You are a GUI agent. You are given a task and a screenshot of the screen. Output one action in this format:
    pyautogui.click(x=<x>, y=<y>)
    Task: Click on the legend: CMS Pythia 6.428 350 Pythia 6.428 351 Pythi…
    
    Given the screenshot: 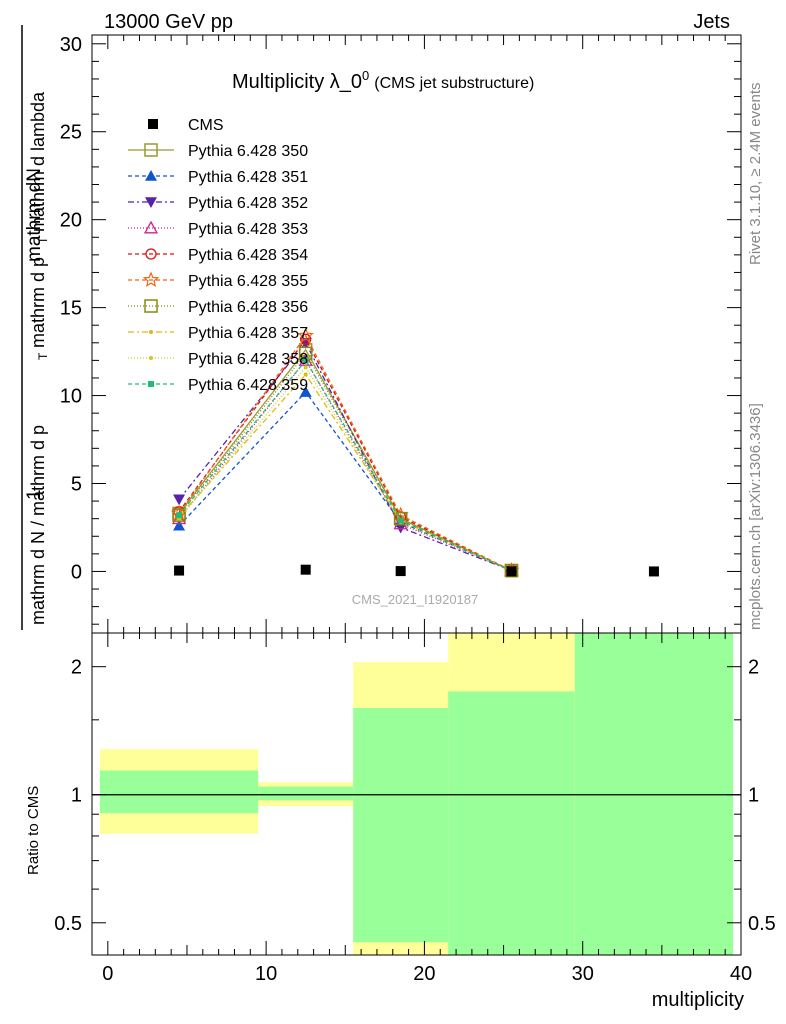 What is the action you would take?
    pyautogui.click(x=218, y=255)
    